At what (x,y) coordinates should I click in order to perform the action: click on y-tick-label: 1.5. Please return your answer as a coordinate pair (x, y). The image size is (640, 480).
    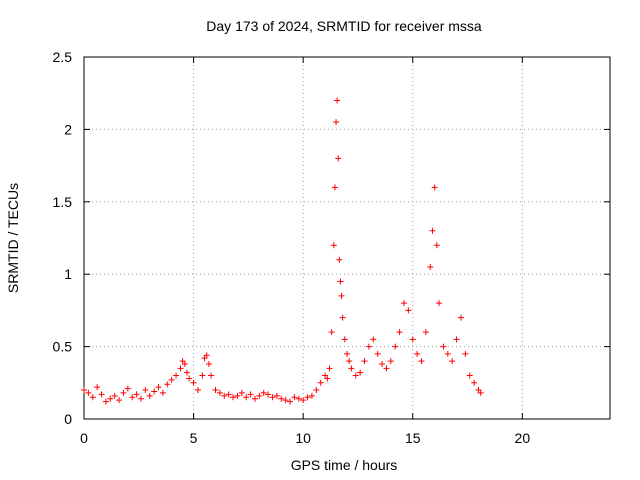
    Looking at the image, I should click on (63, 202).